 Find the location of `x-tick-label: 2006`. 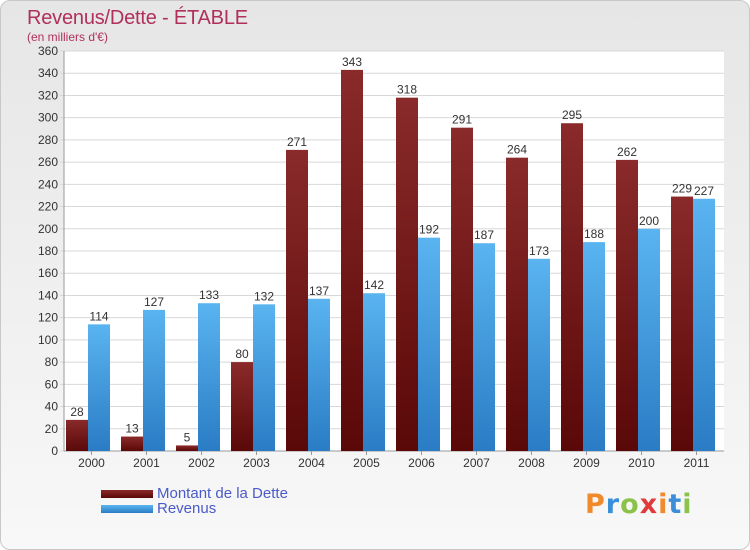

x-tick-label: 2006 is located at coordinates (421, 463).